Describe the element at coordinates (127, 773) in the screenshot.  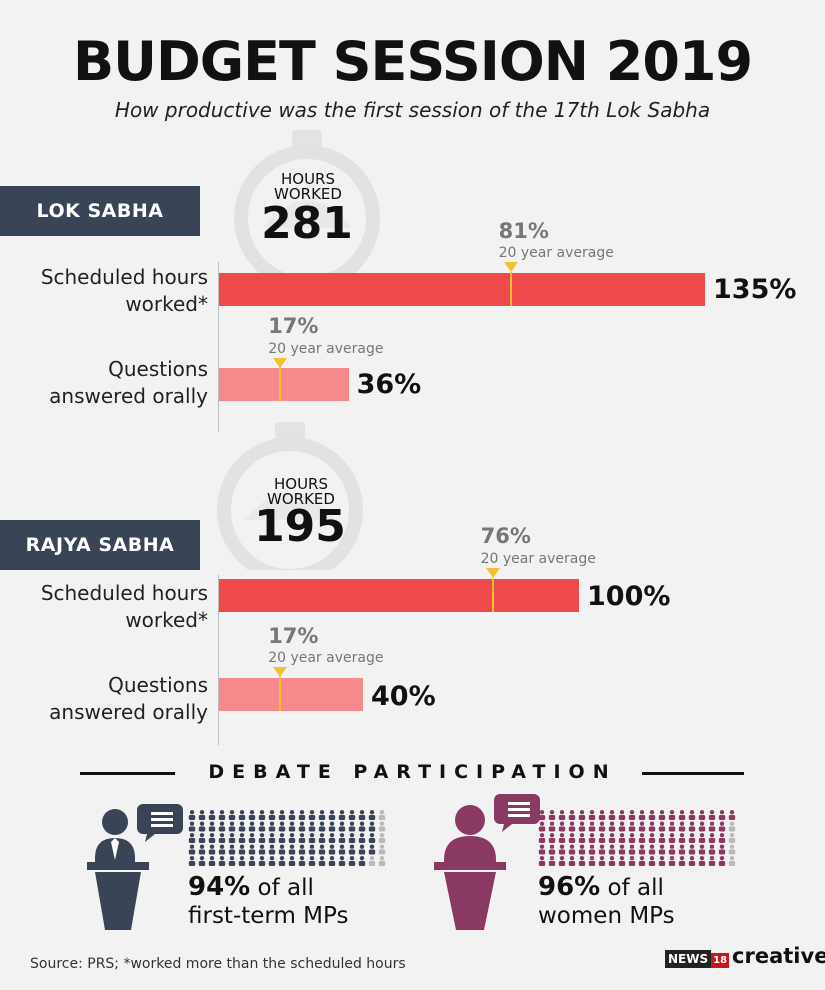
I see `heading-rule-left` at that location.